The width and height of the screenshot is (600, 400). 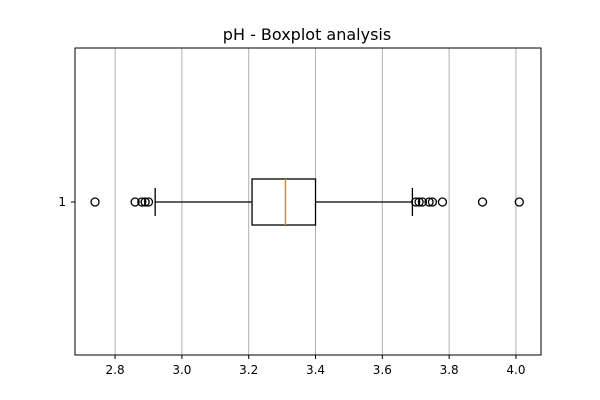 What do you see at coordinates (449, 370) in the screenshot?
I see `x-tick-label: 3.8` at bounding box center [449, 370].